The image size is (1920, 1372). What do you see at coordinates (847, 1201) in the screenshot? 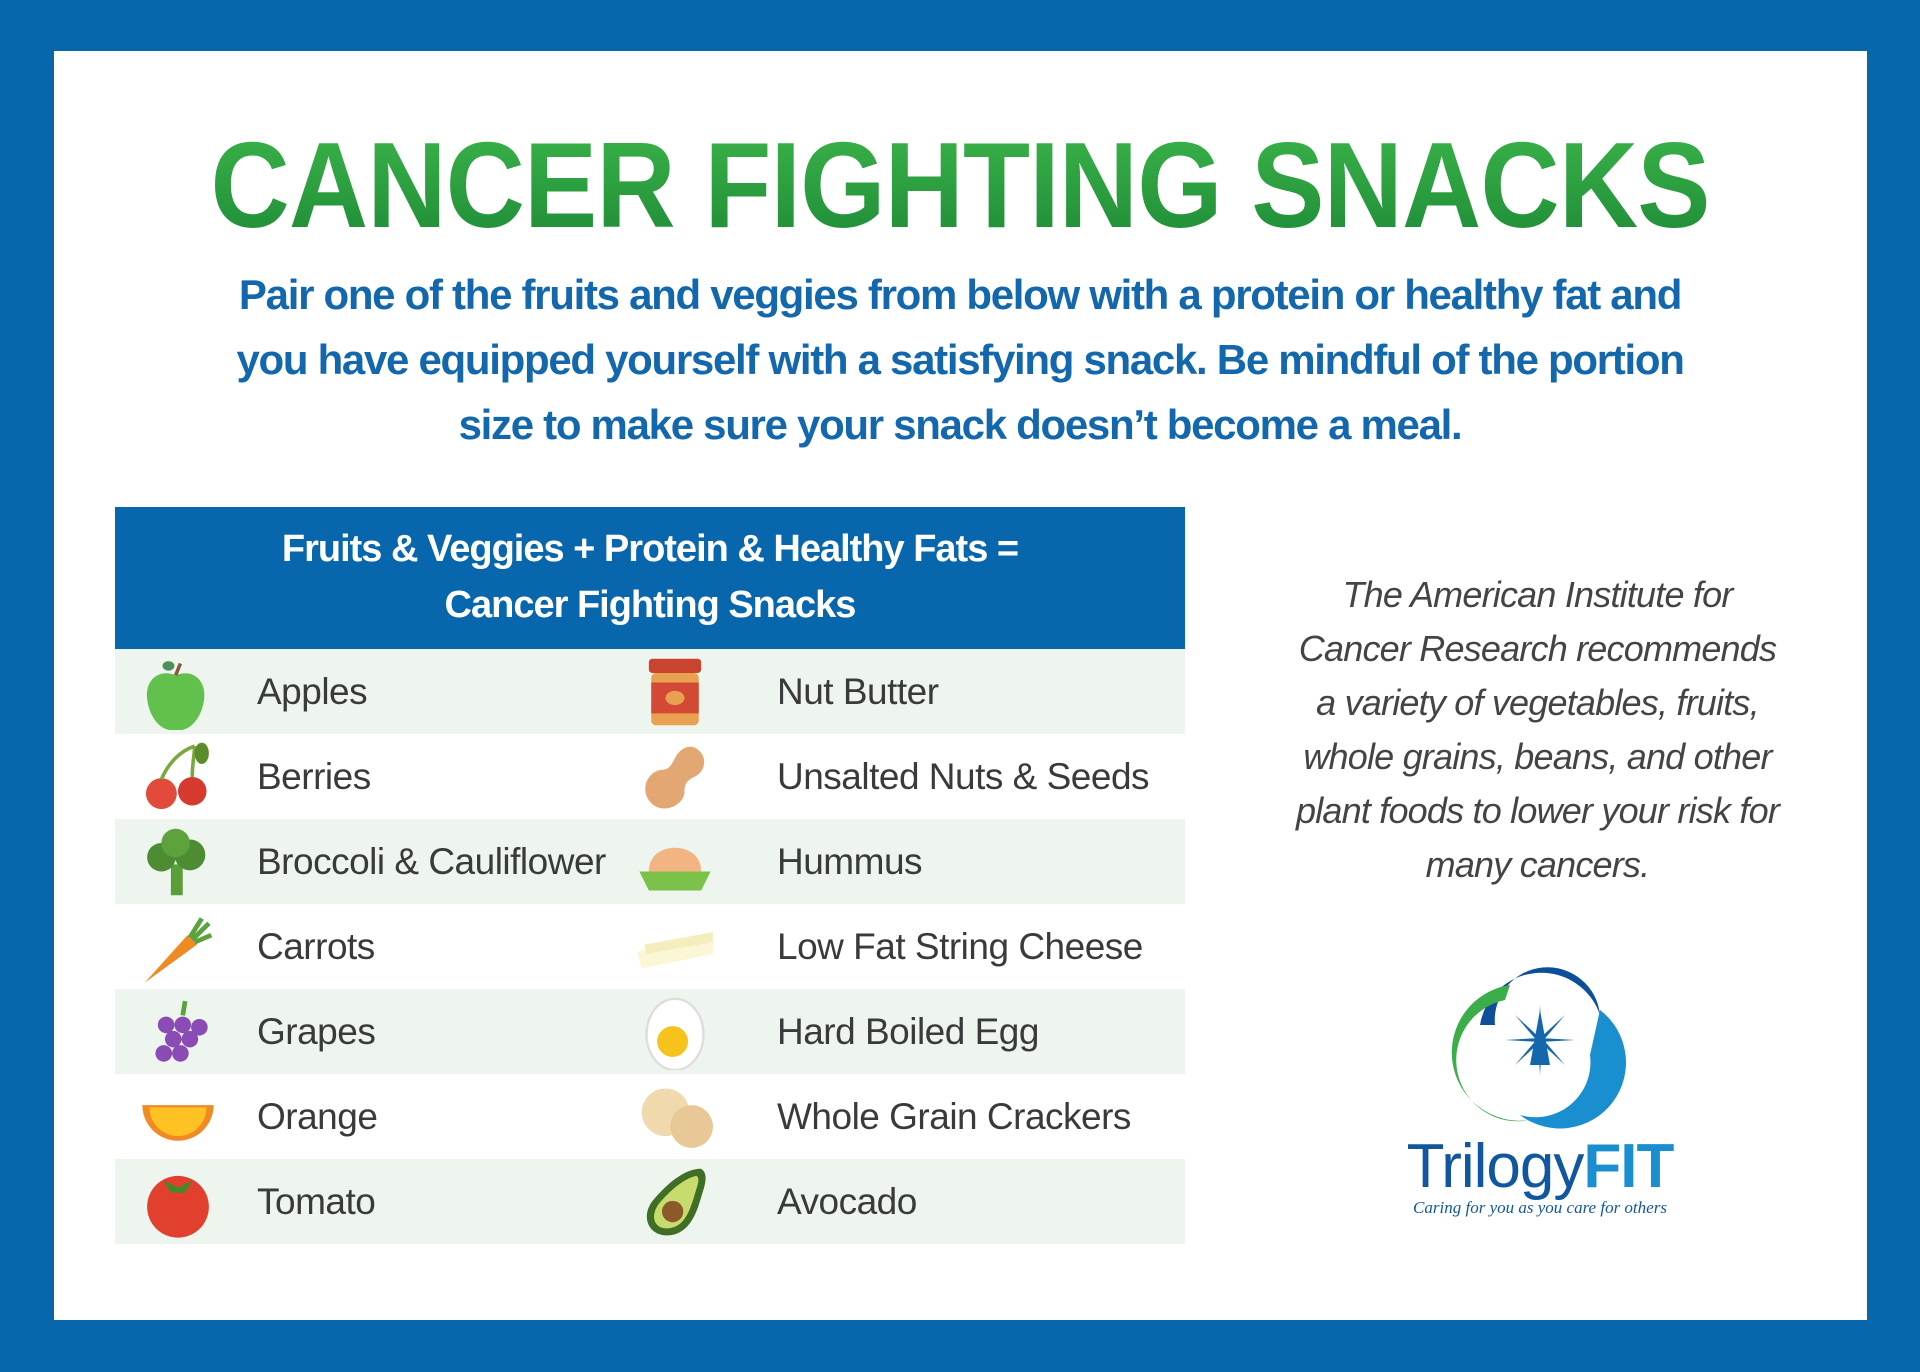
I see `item-label: Avocado` at bounding box center [847, 1201].